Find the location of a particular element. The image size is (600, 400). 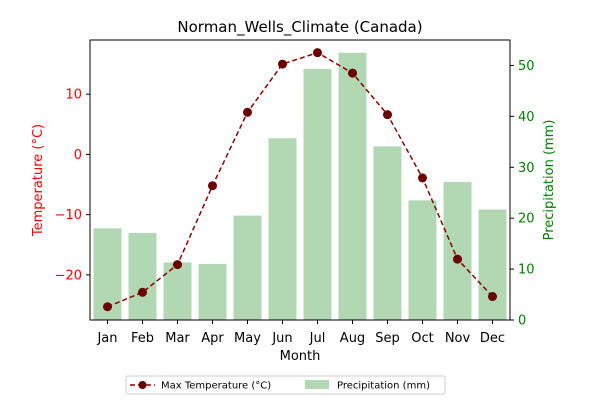

precipitation-axis-label: Precipitation (mm) is located at coordinates (549, 180).